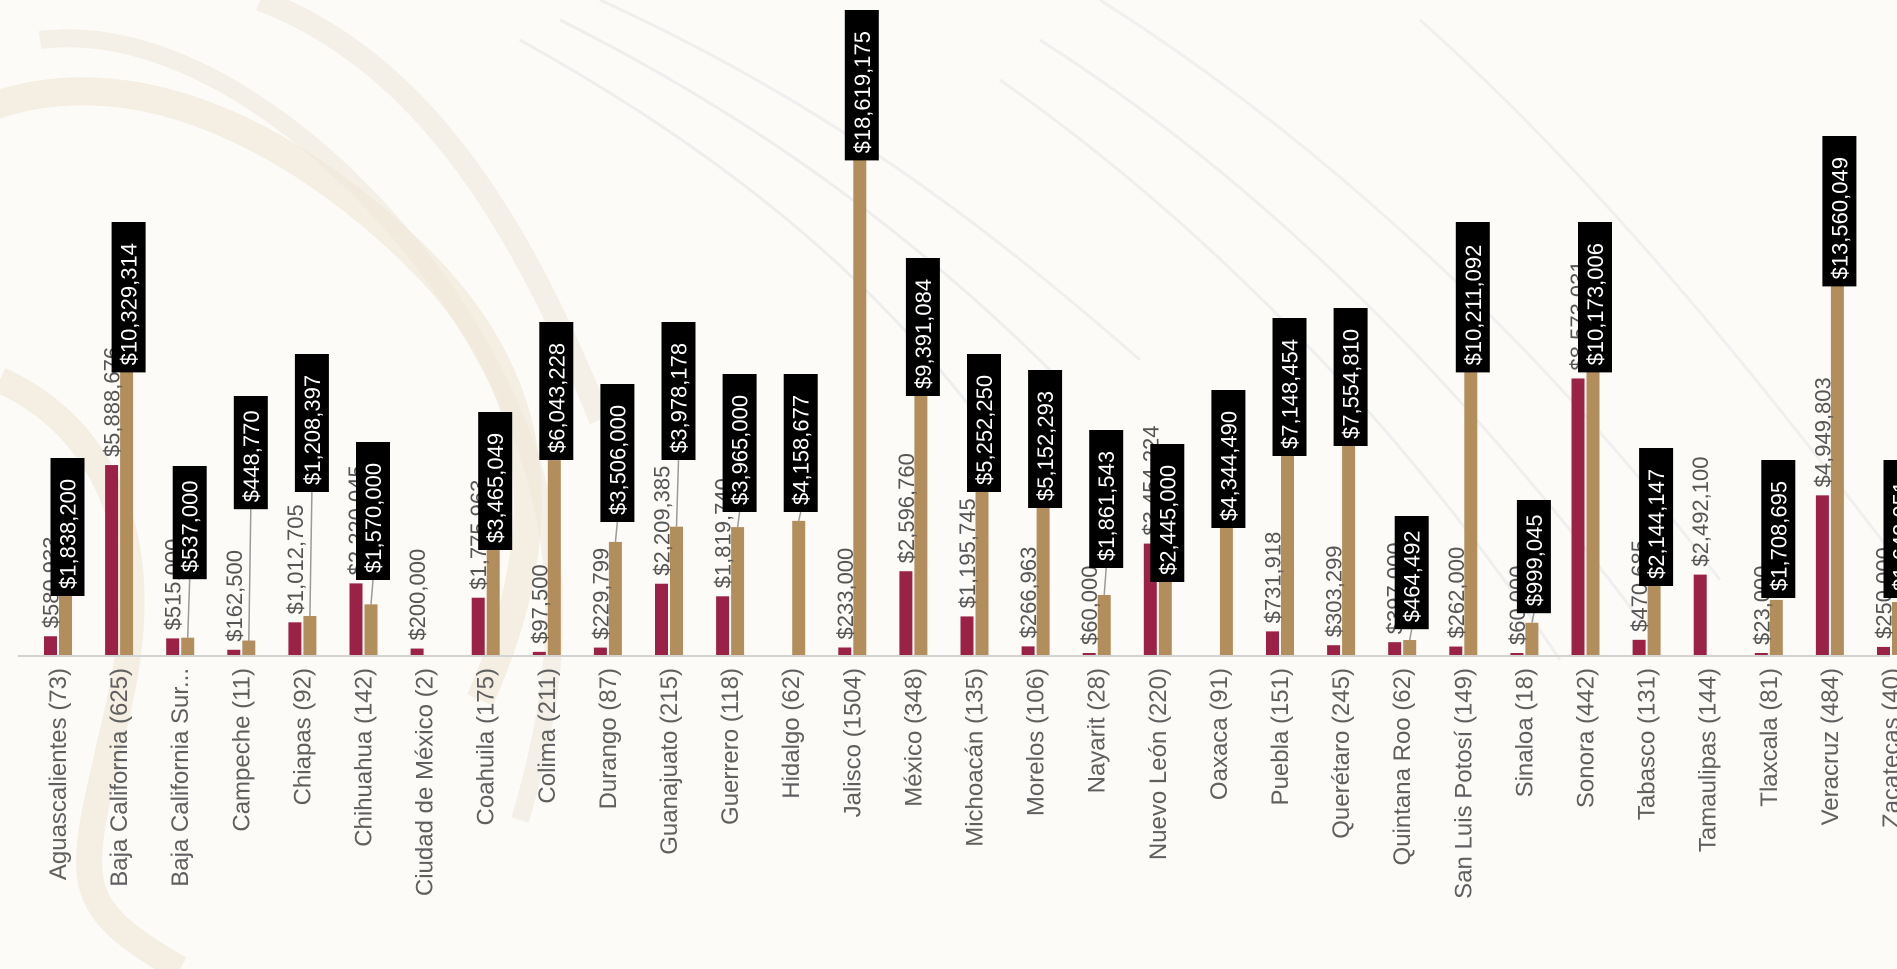 Image resolution: width=1897 pixels, height=969 pixels. I want to click on svg-text: $1,642,051, so click(1893, 536).